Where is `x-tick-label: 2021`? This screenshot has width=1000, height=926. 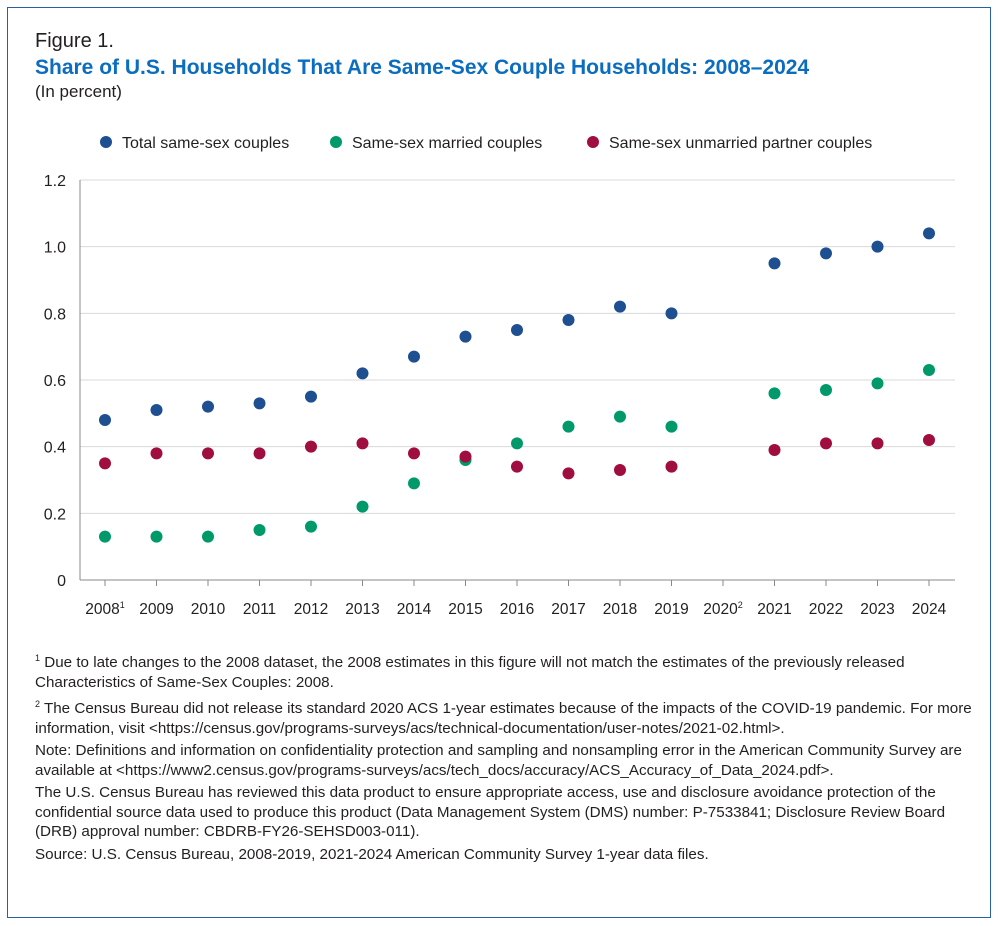 x-tick-label: 2021 is located at coordinates (774, 609).